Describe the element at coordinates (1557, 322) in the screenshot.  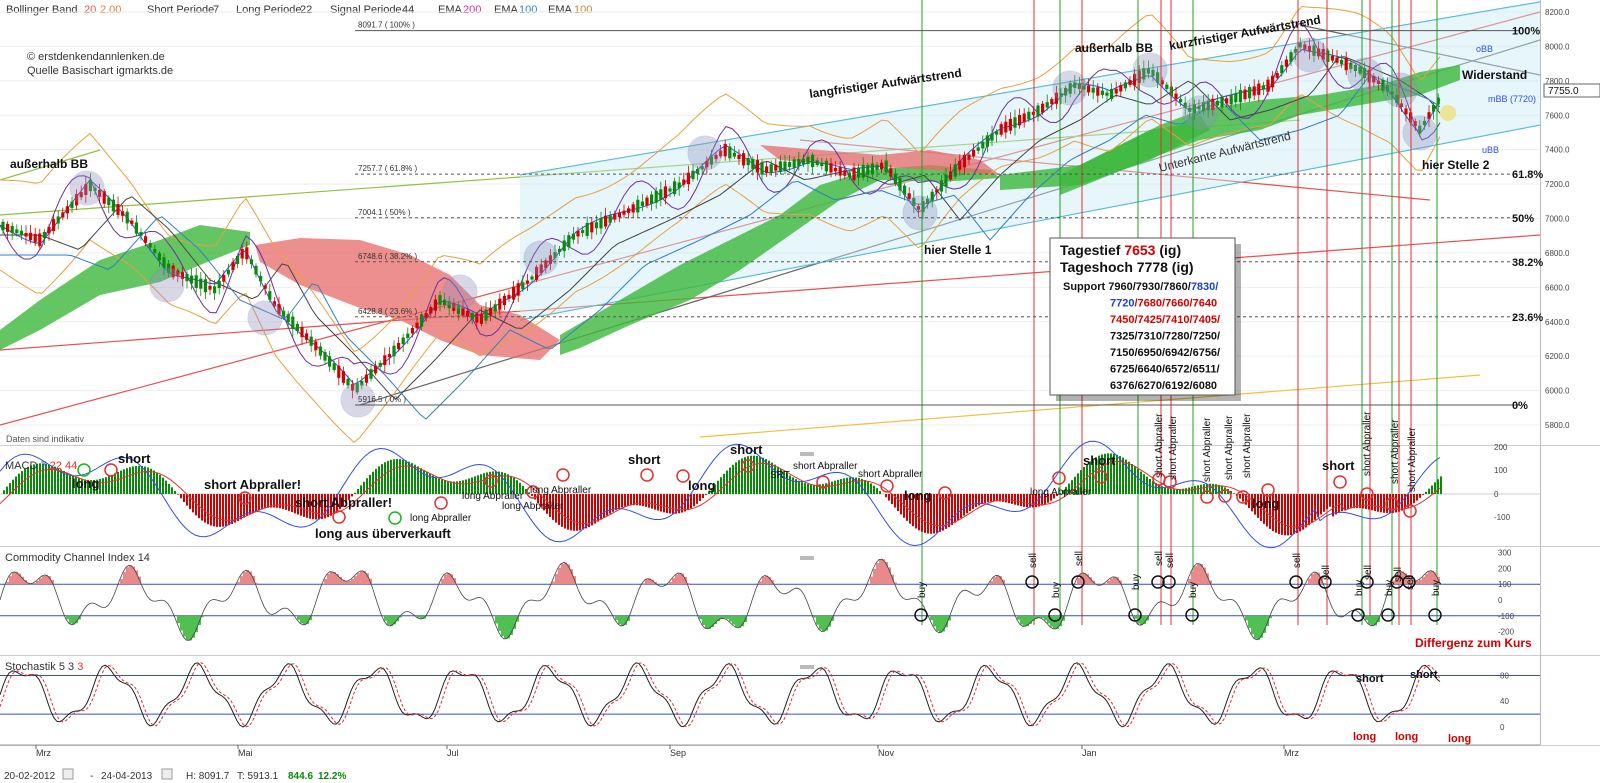
I see `y-tick-label: 6400.0` at that location.